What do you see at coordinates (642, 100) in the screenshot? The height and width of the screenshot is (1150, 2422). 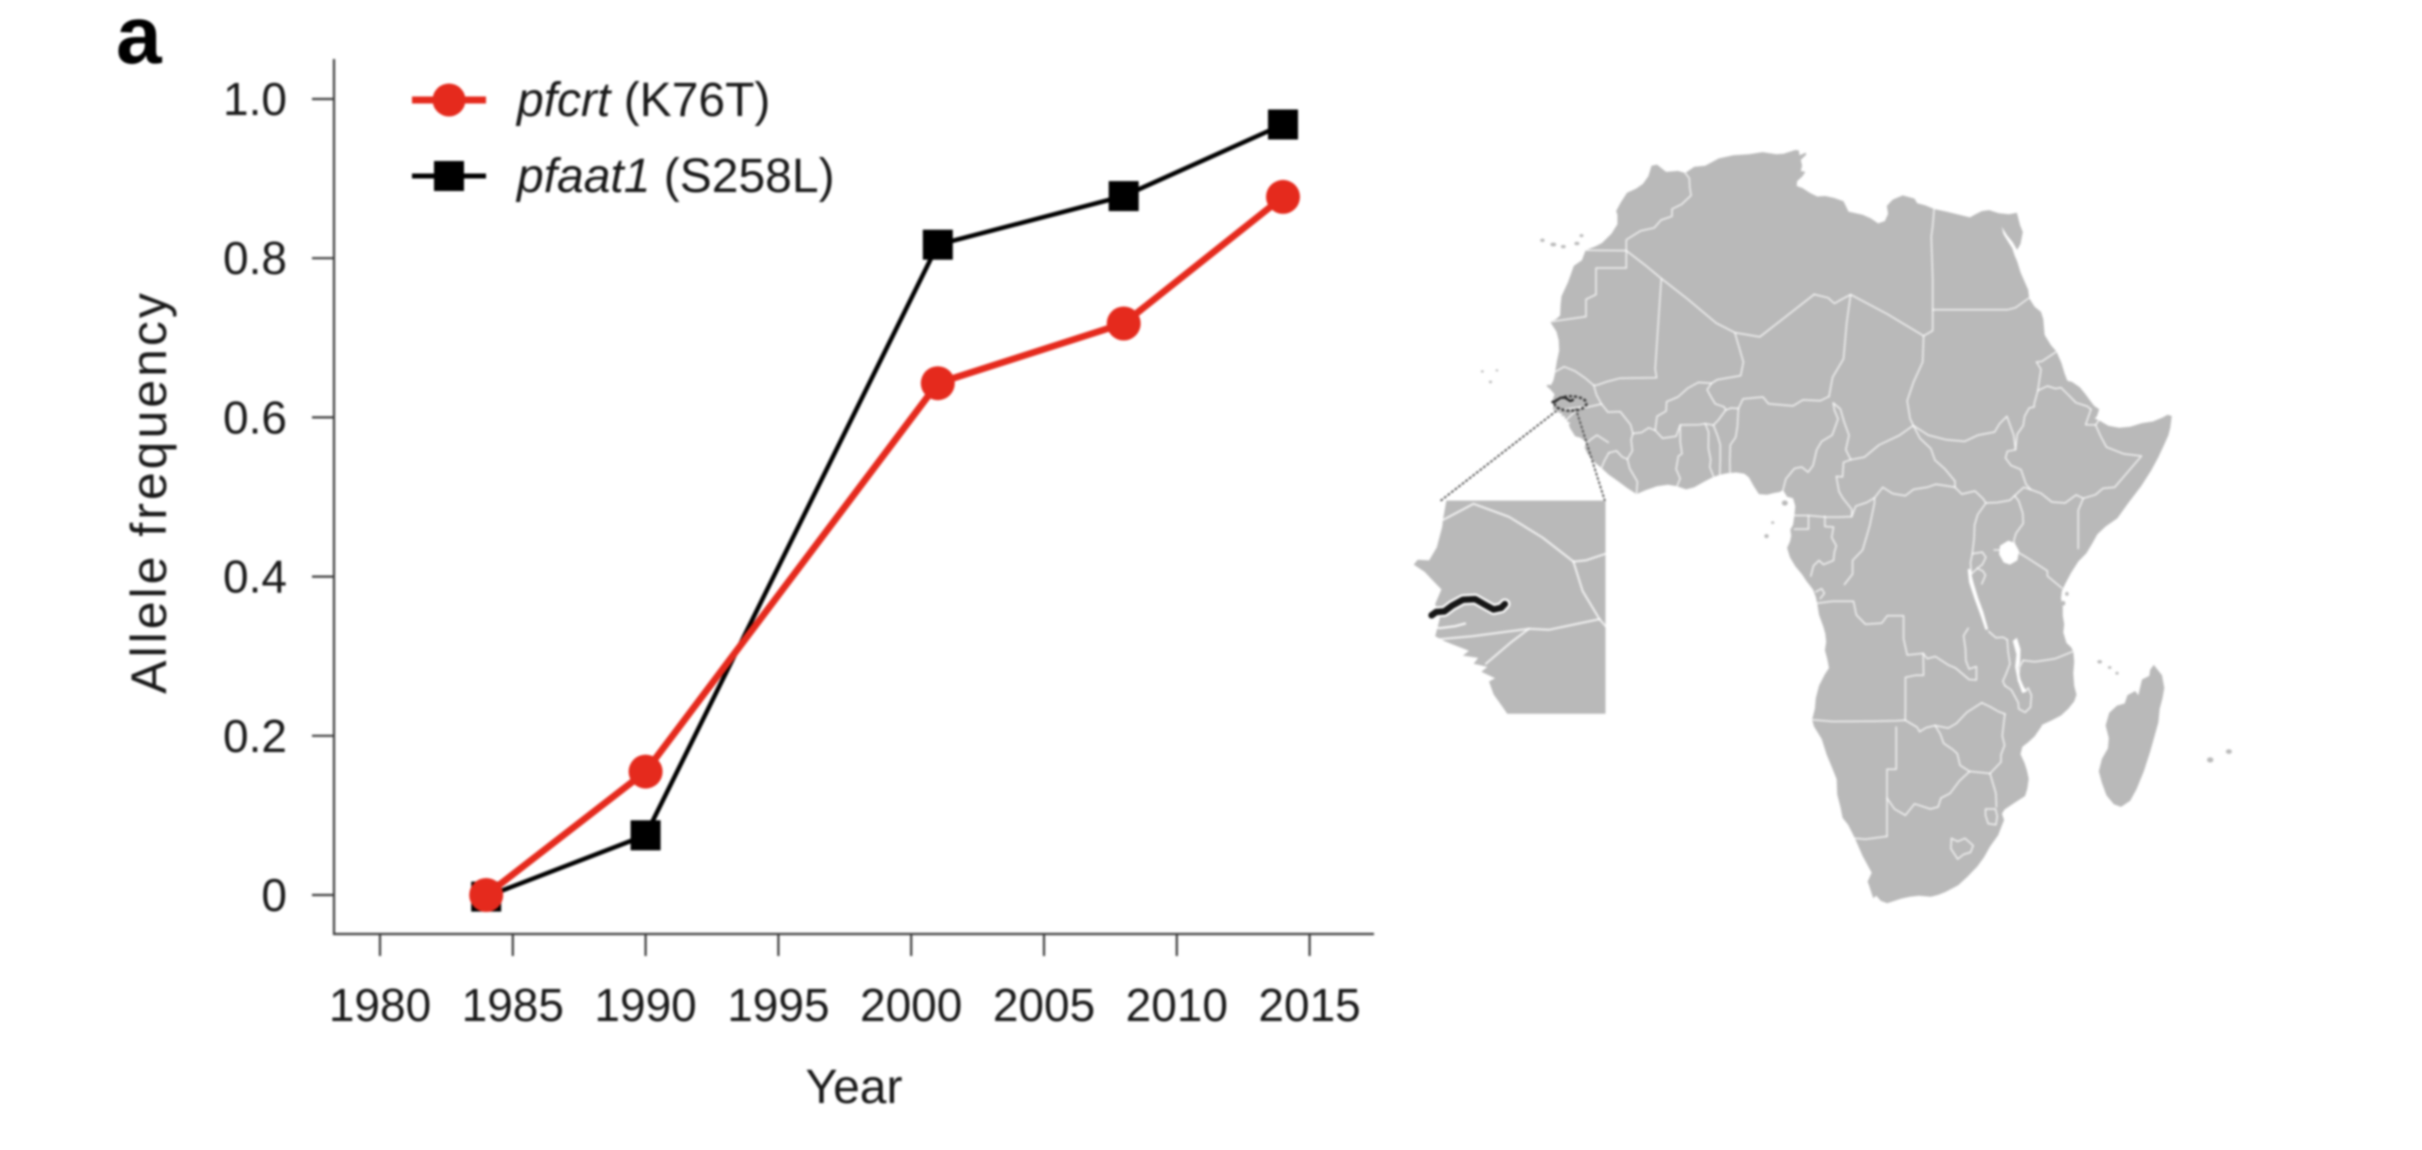 I see `svg-text: pfcrt (K76T)` at bounding box center [642, 100].